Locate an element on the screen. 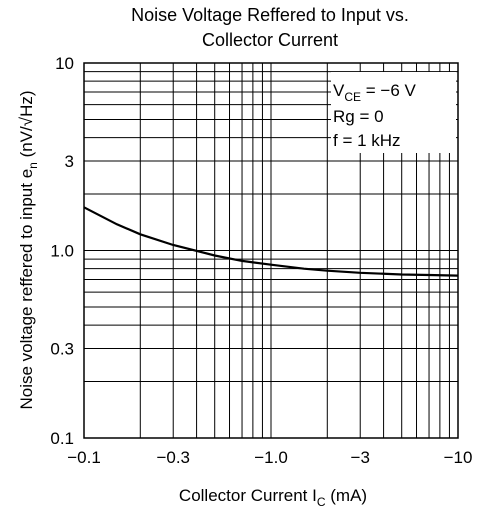 This screenshot has width=486, height=518. series-layer is located at coordinates (271, 241).